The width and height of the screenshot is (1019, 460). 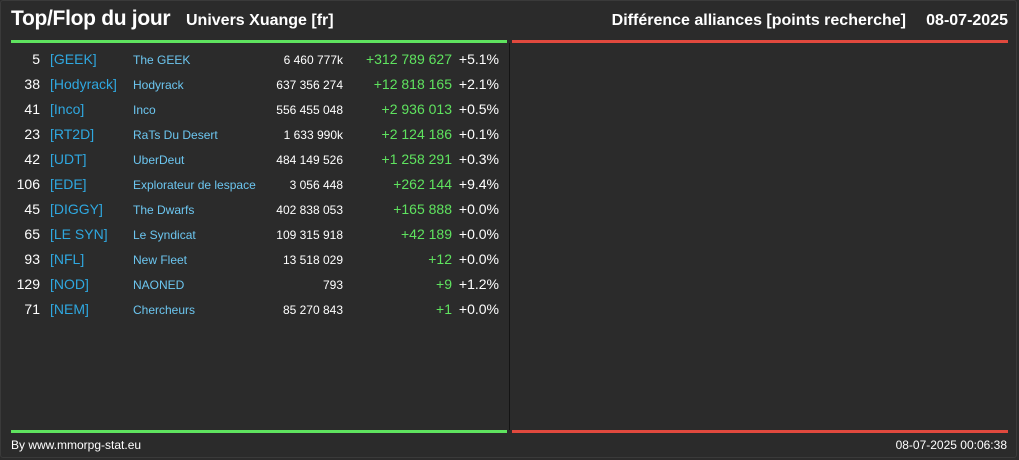 What do you see at coordinates (444, 309) in the screenshot?
I see `points-difference: +1` at bounding box center [444, 309].